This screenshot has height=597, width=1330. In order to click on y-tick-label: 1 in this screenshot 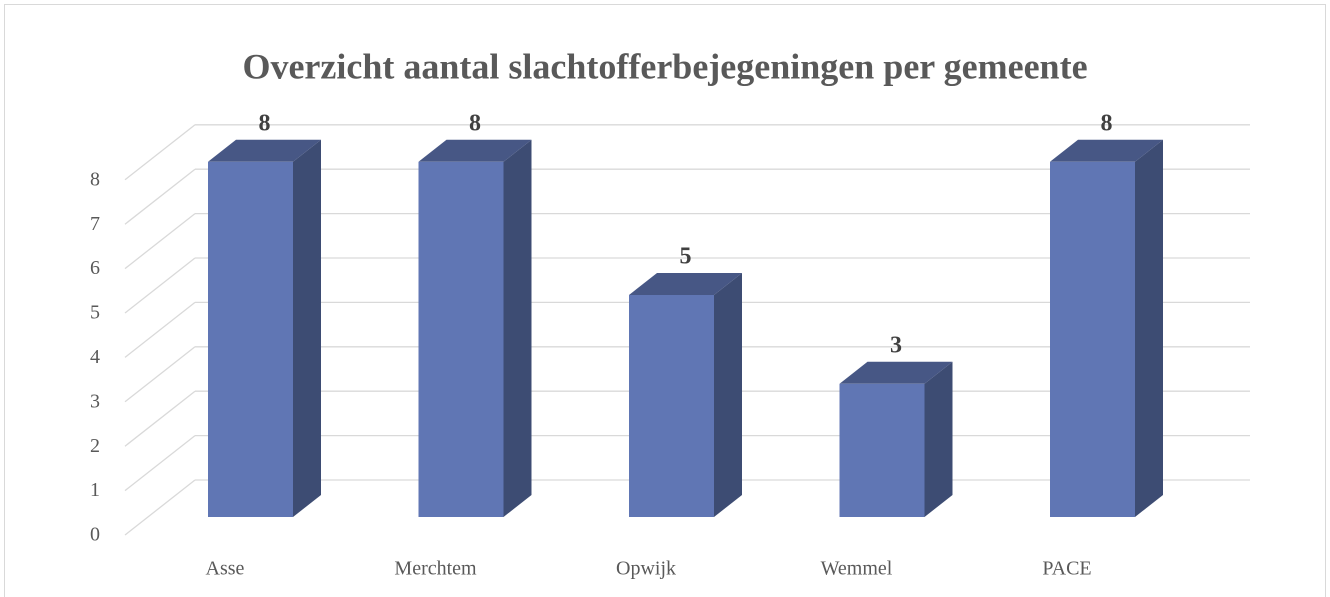, I will do `click(95, 490)`.